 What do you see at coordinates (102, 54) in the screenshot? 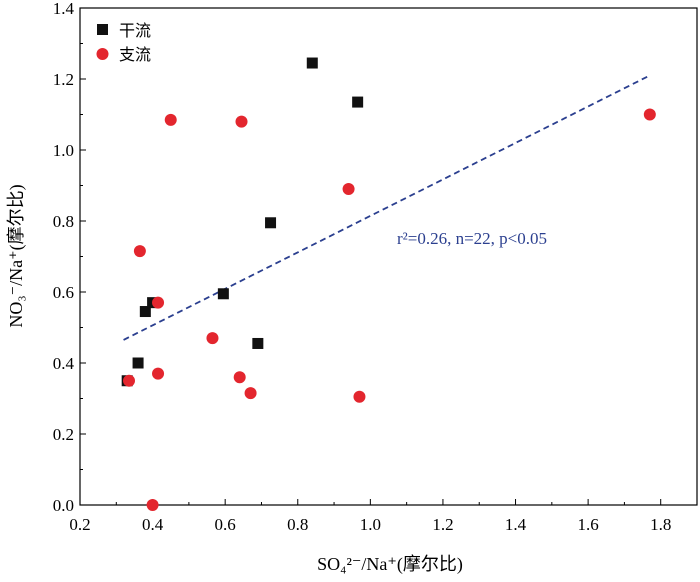
I see `legend-marker-tributary` at bounding box center [102, 54].